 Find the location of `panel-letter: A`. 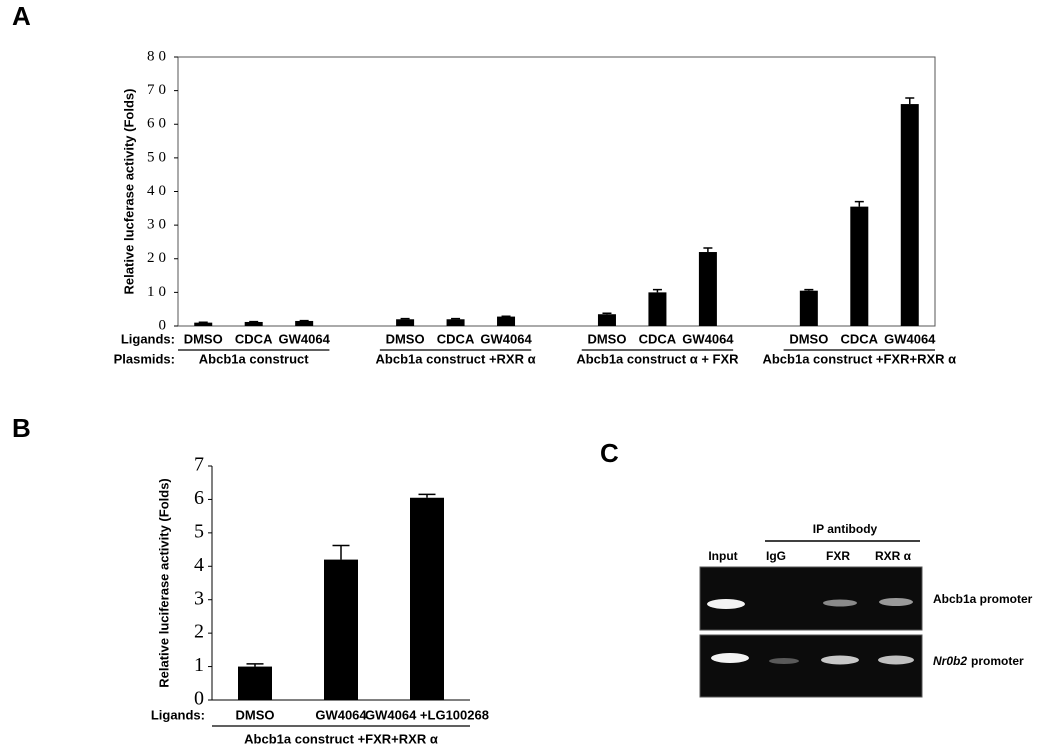

panel-letter: A is located at coordinates (21, 16).